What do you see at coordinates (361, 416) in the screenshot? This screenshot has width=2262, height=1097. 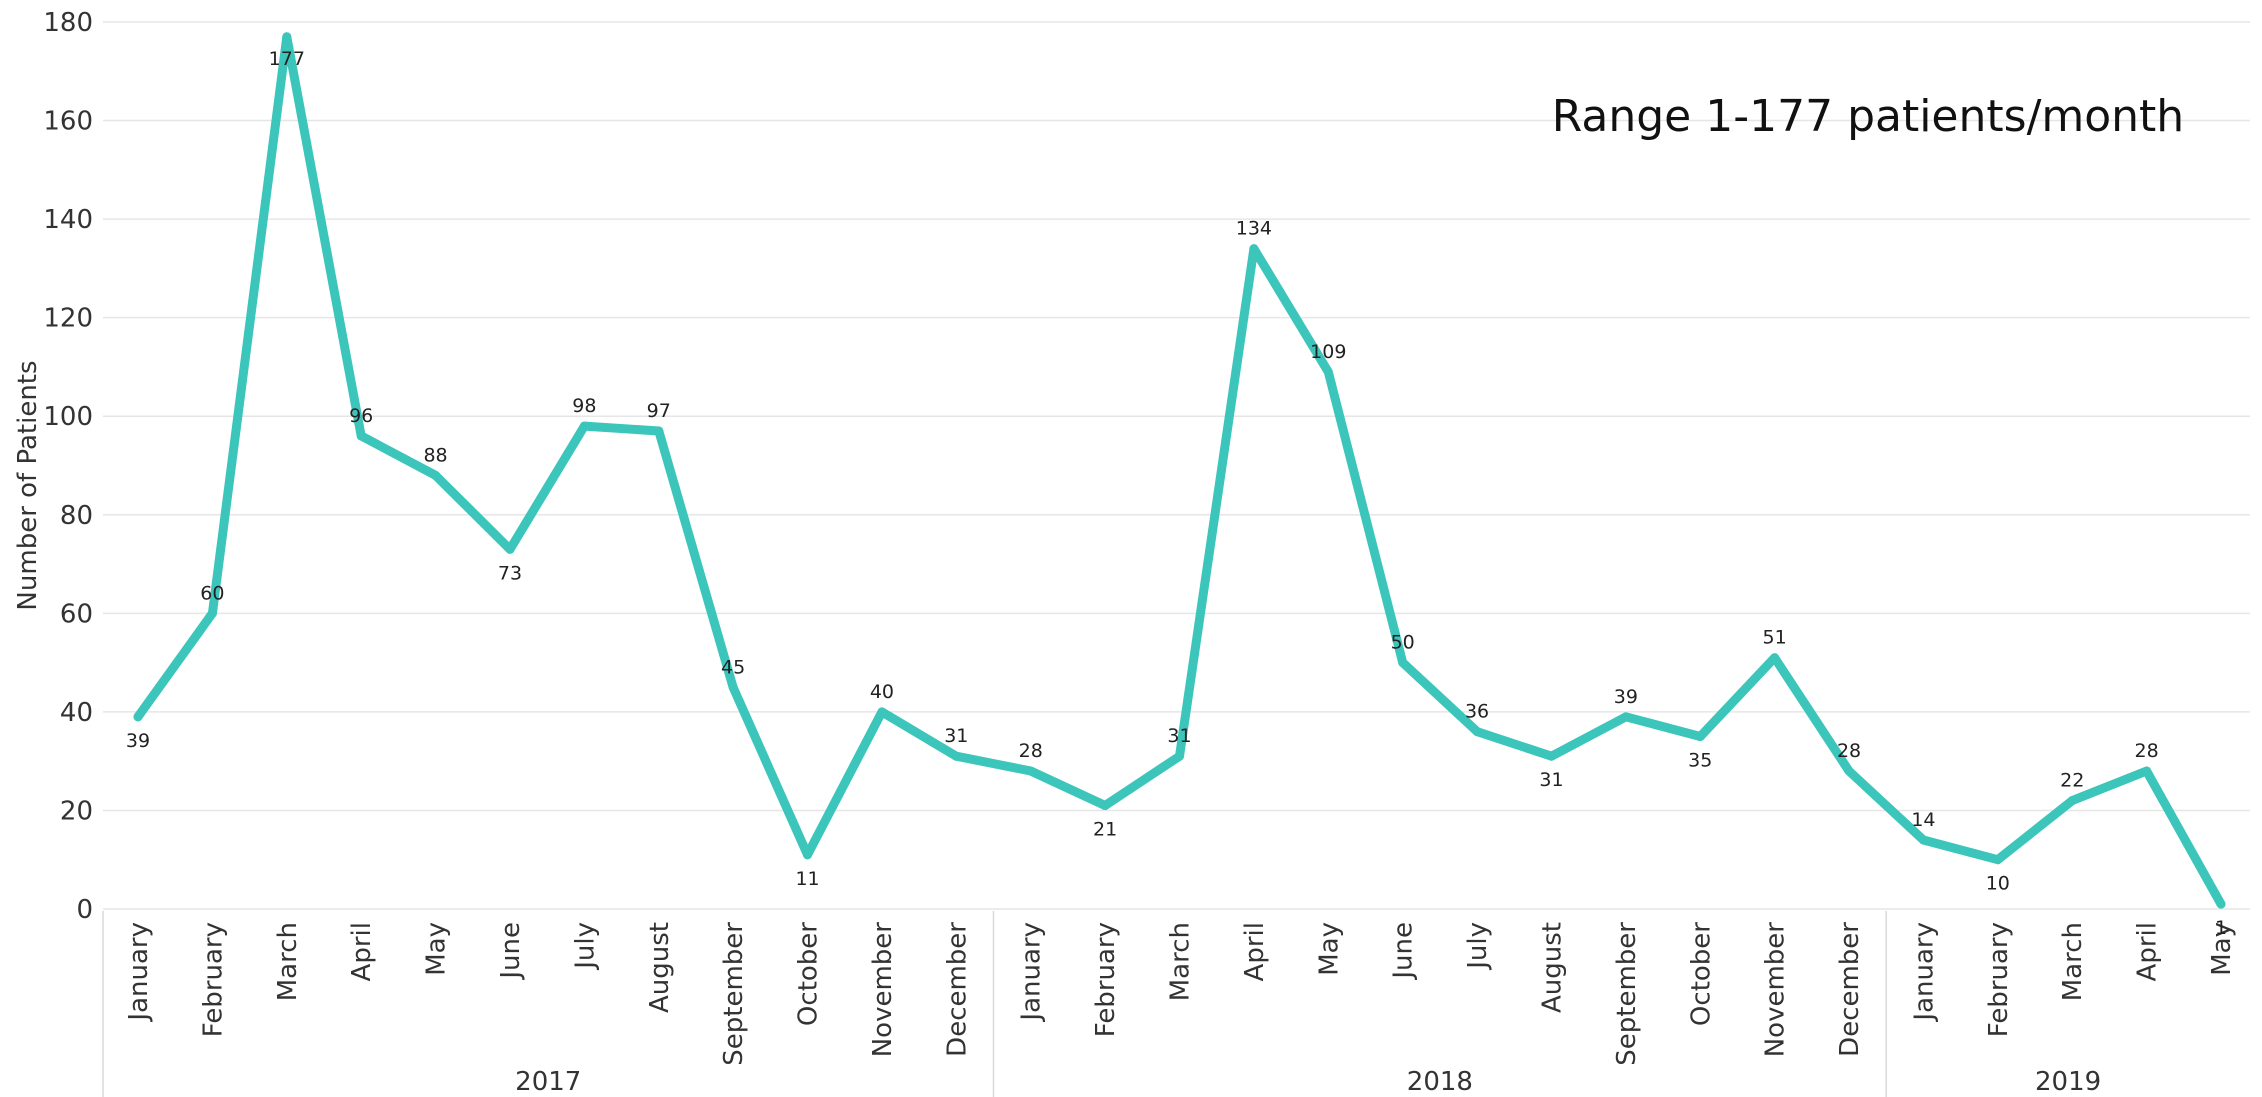 I see `data-label: 96` at bounding box center [361, 416].